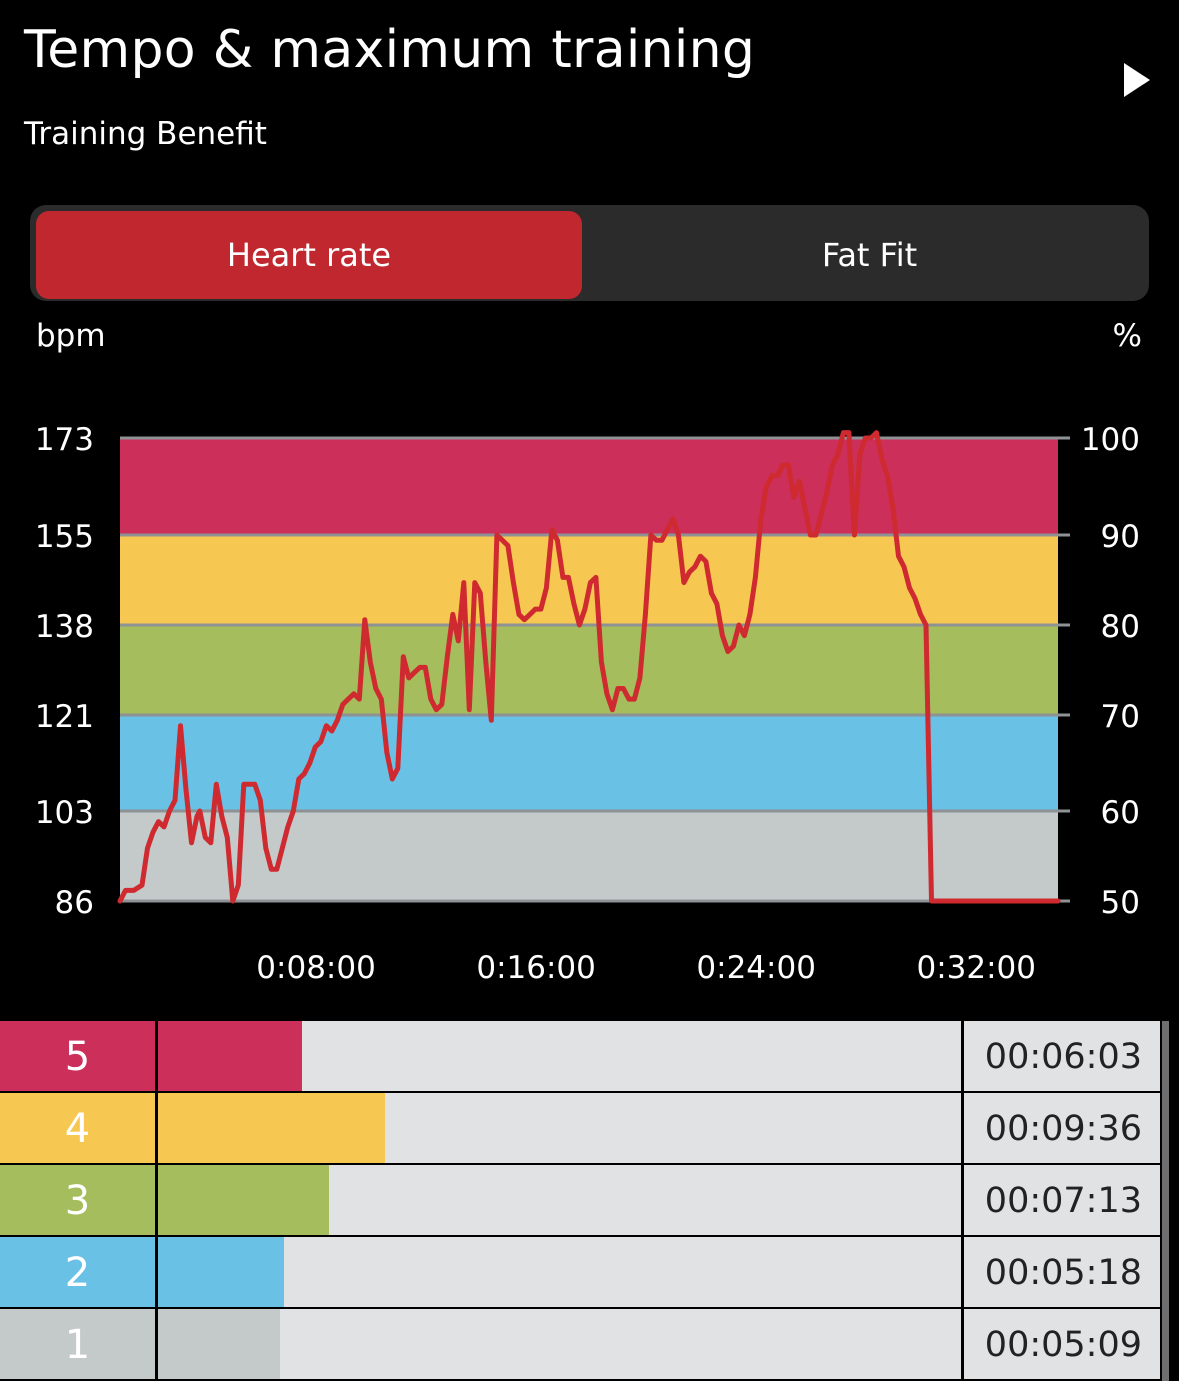 This screenshot has height=1381, width=1179. What do you see at coordinates (1120, 627) in the screenshot?
I see `y-right-tick-label: 80` at bounding box center [1120, 627].